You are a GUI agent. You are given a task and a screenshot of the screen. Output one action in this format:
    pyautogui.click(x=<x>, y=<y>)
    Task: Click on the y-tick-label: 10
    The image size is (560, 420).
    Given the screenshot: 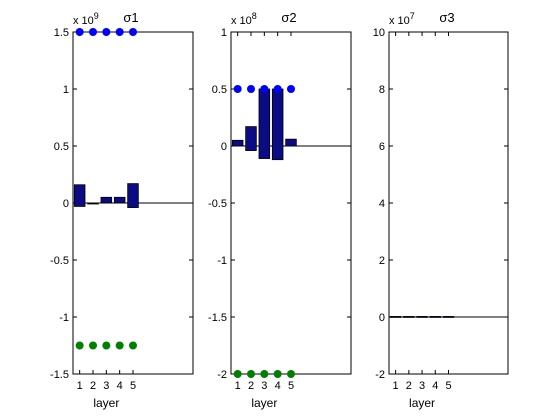 What is the action you would take?
    pyautogui.click(x=379, y=33)
    